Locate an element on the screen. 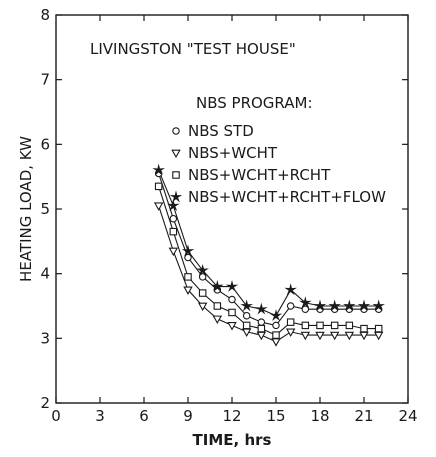 The height and width of the screenshot is (457, 436). y-tick-label: 3 is located at coordinates (45, 338).